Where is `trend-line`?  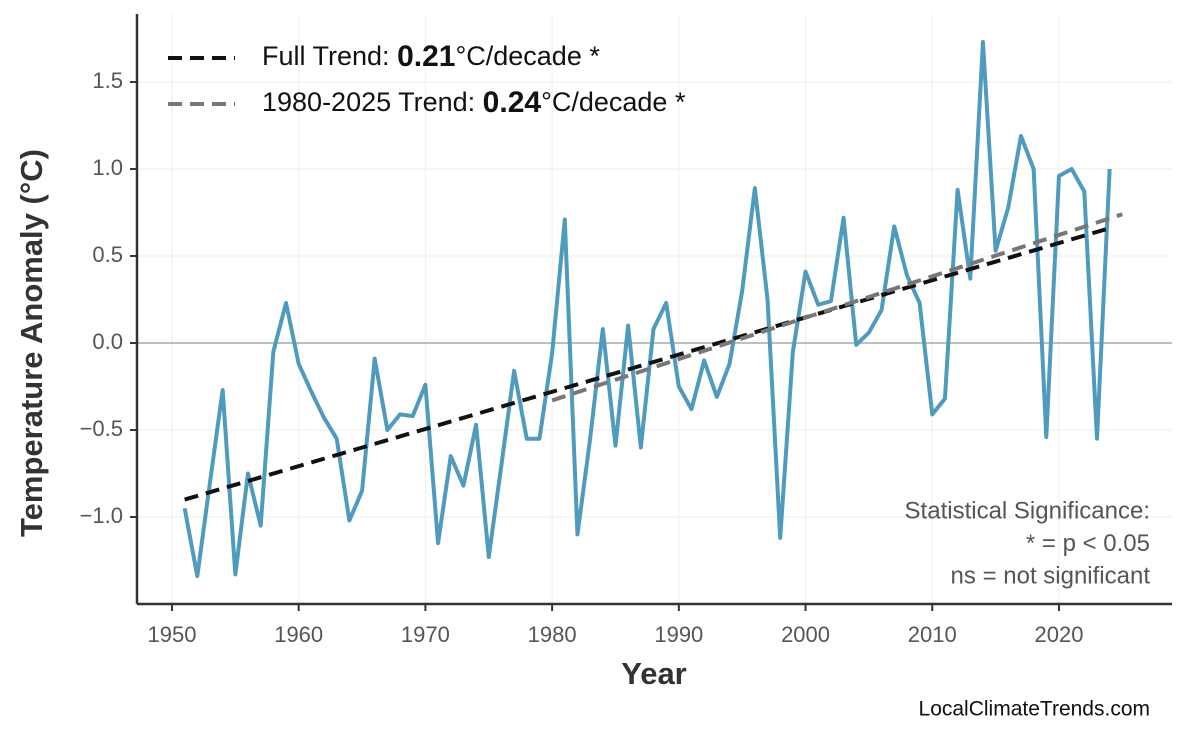
trend-line is located at coordinates (837, 307).